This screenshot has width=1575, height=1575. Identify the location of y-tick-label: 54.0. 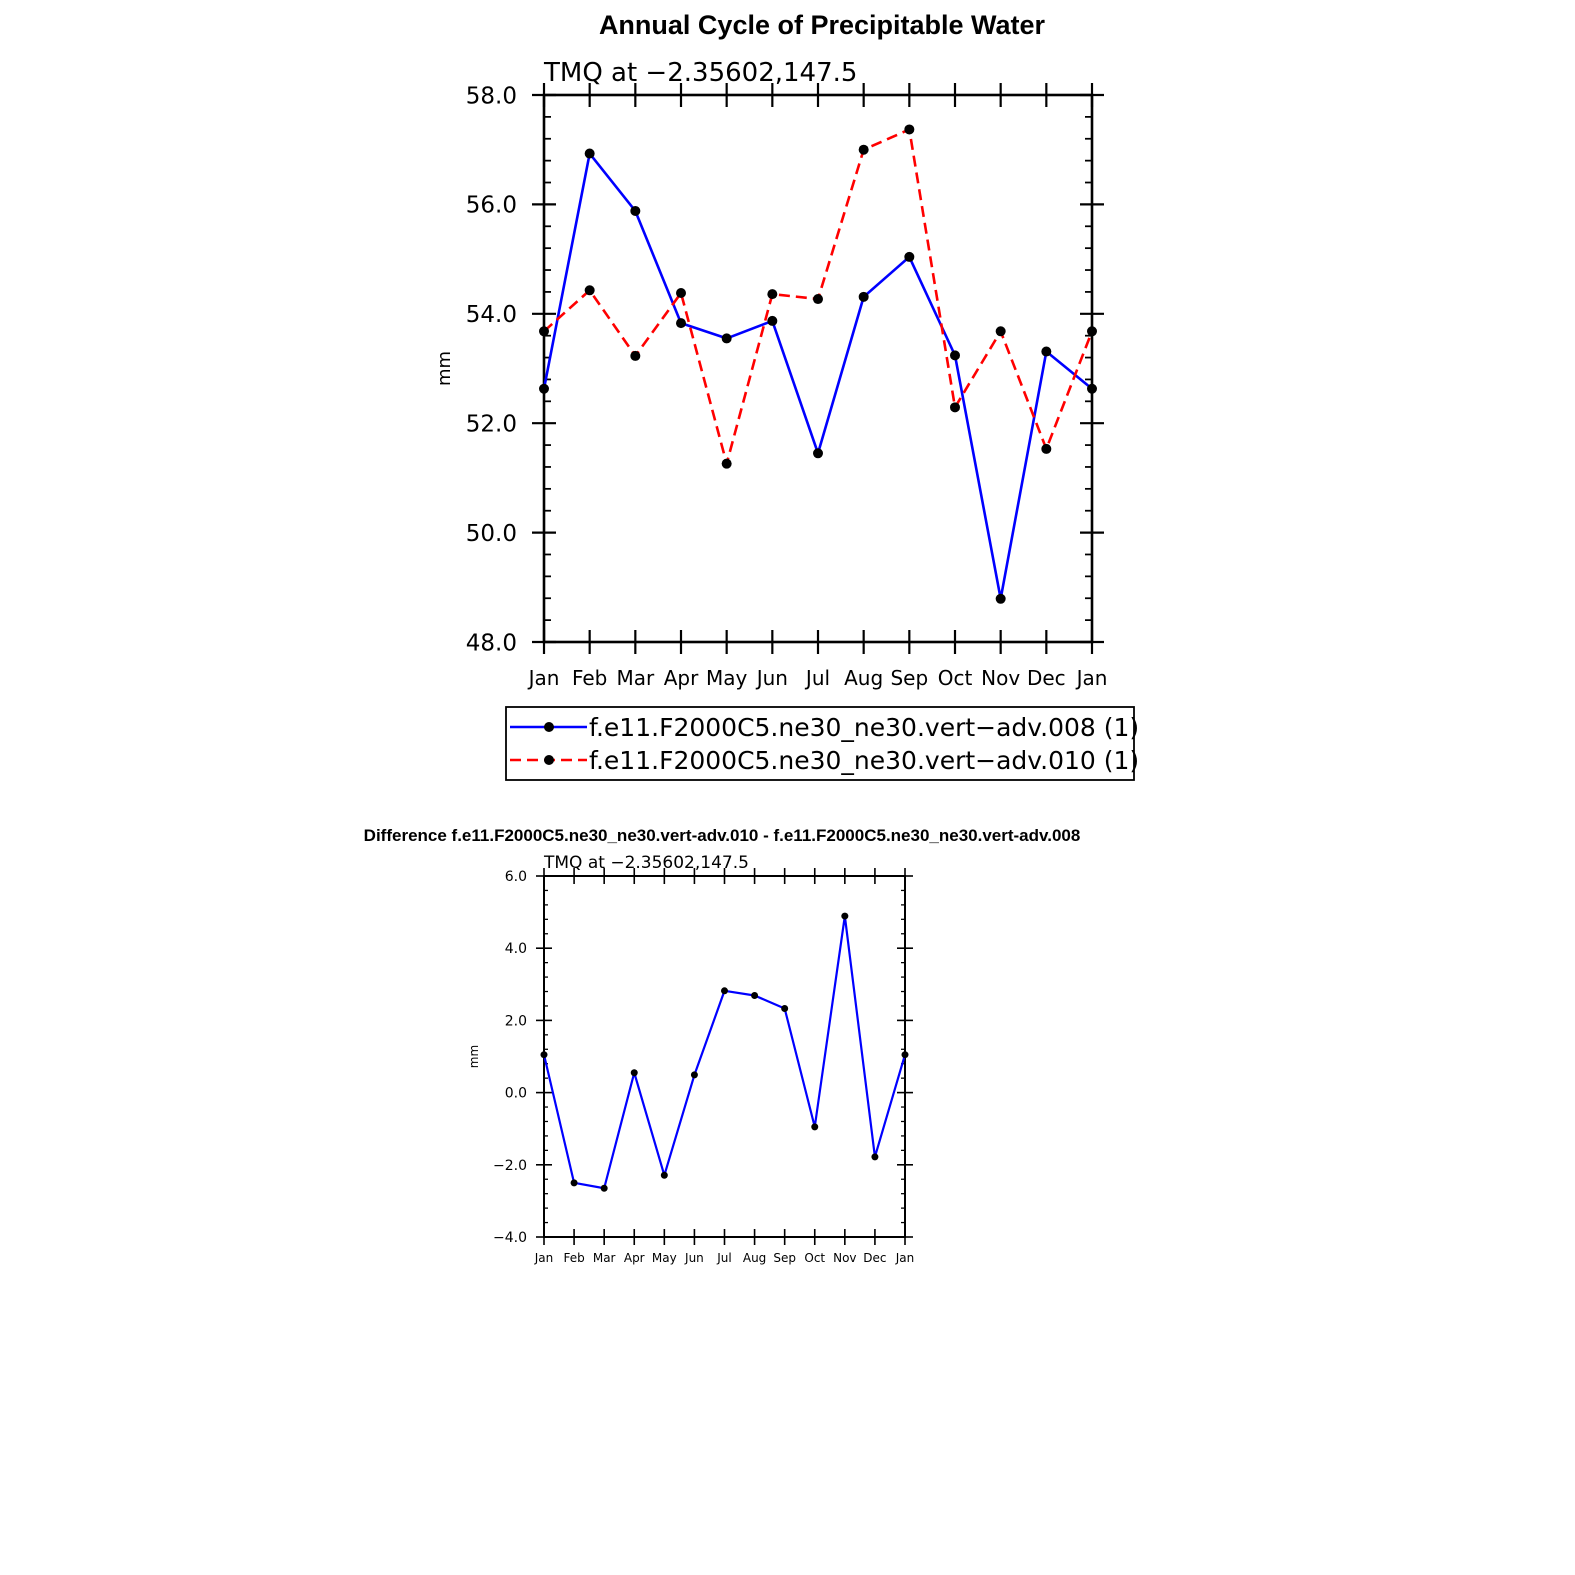
(491, 315).